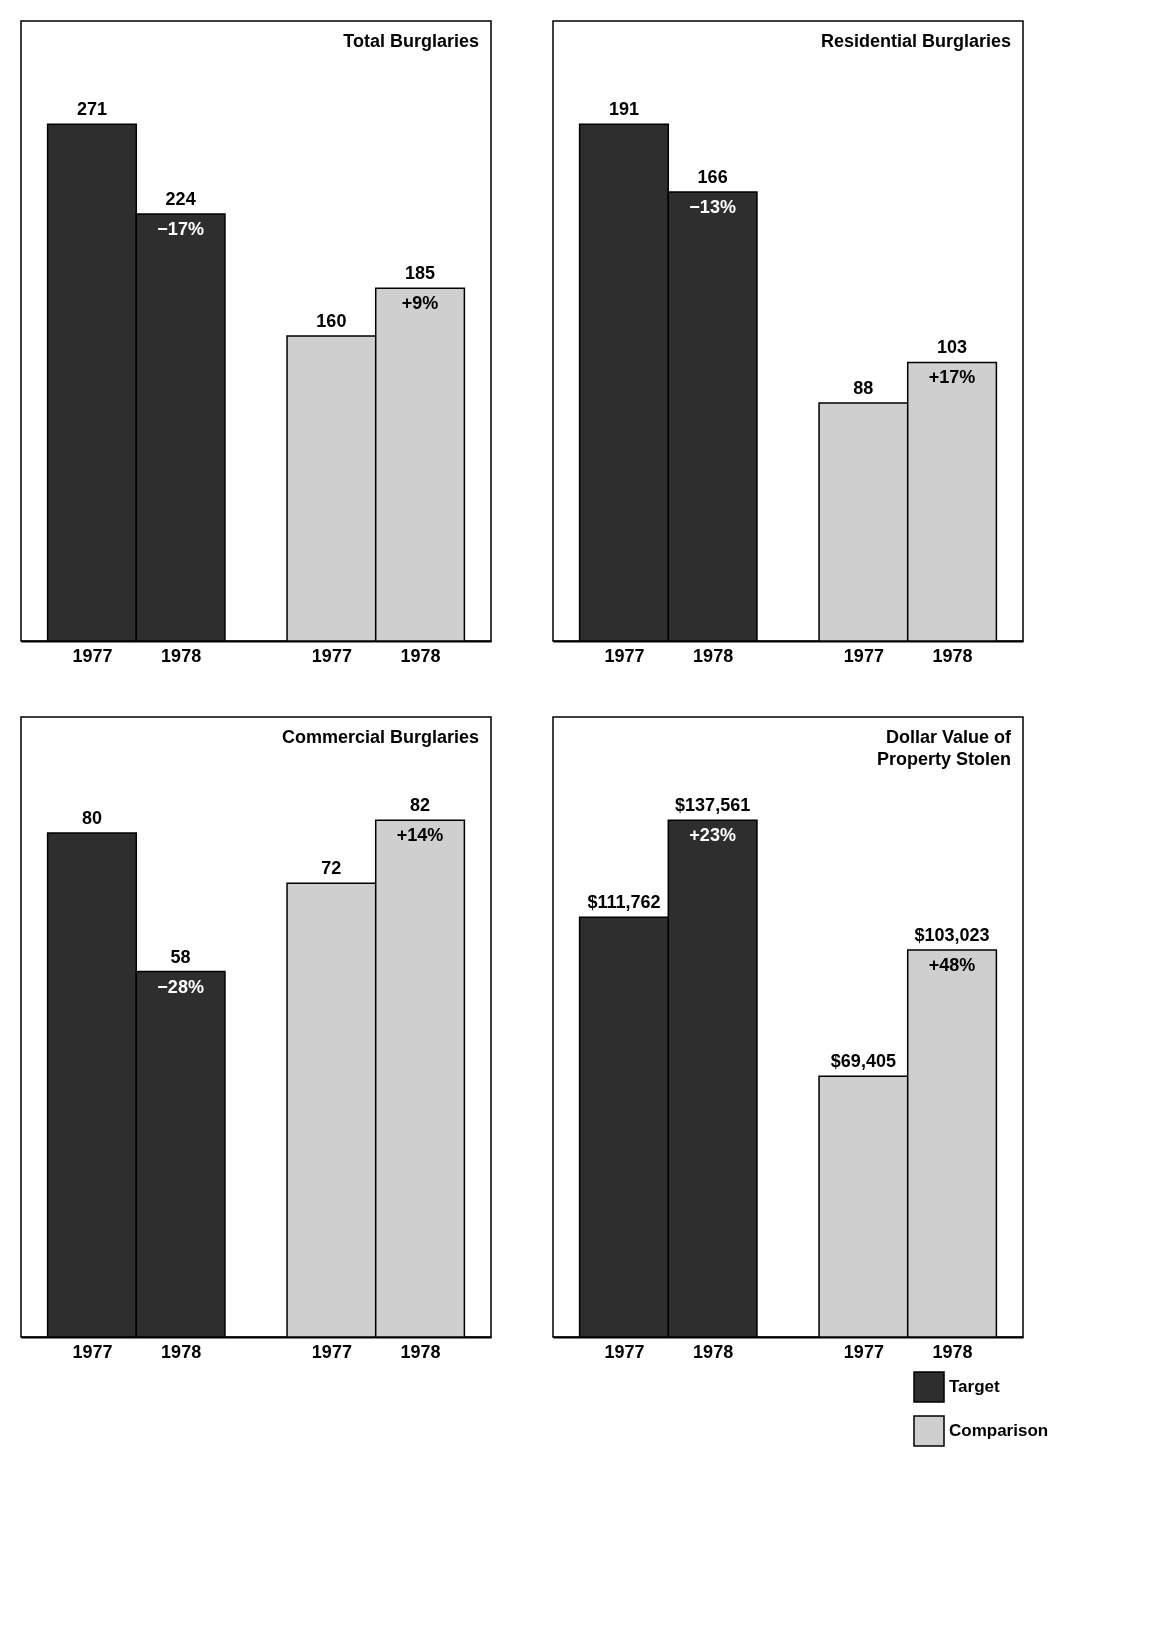 Image resolution: width=1152 pixels, height=1649 pixels. I want to click on data-label: $137,561, so click(713, 805).